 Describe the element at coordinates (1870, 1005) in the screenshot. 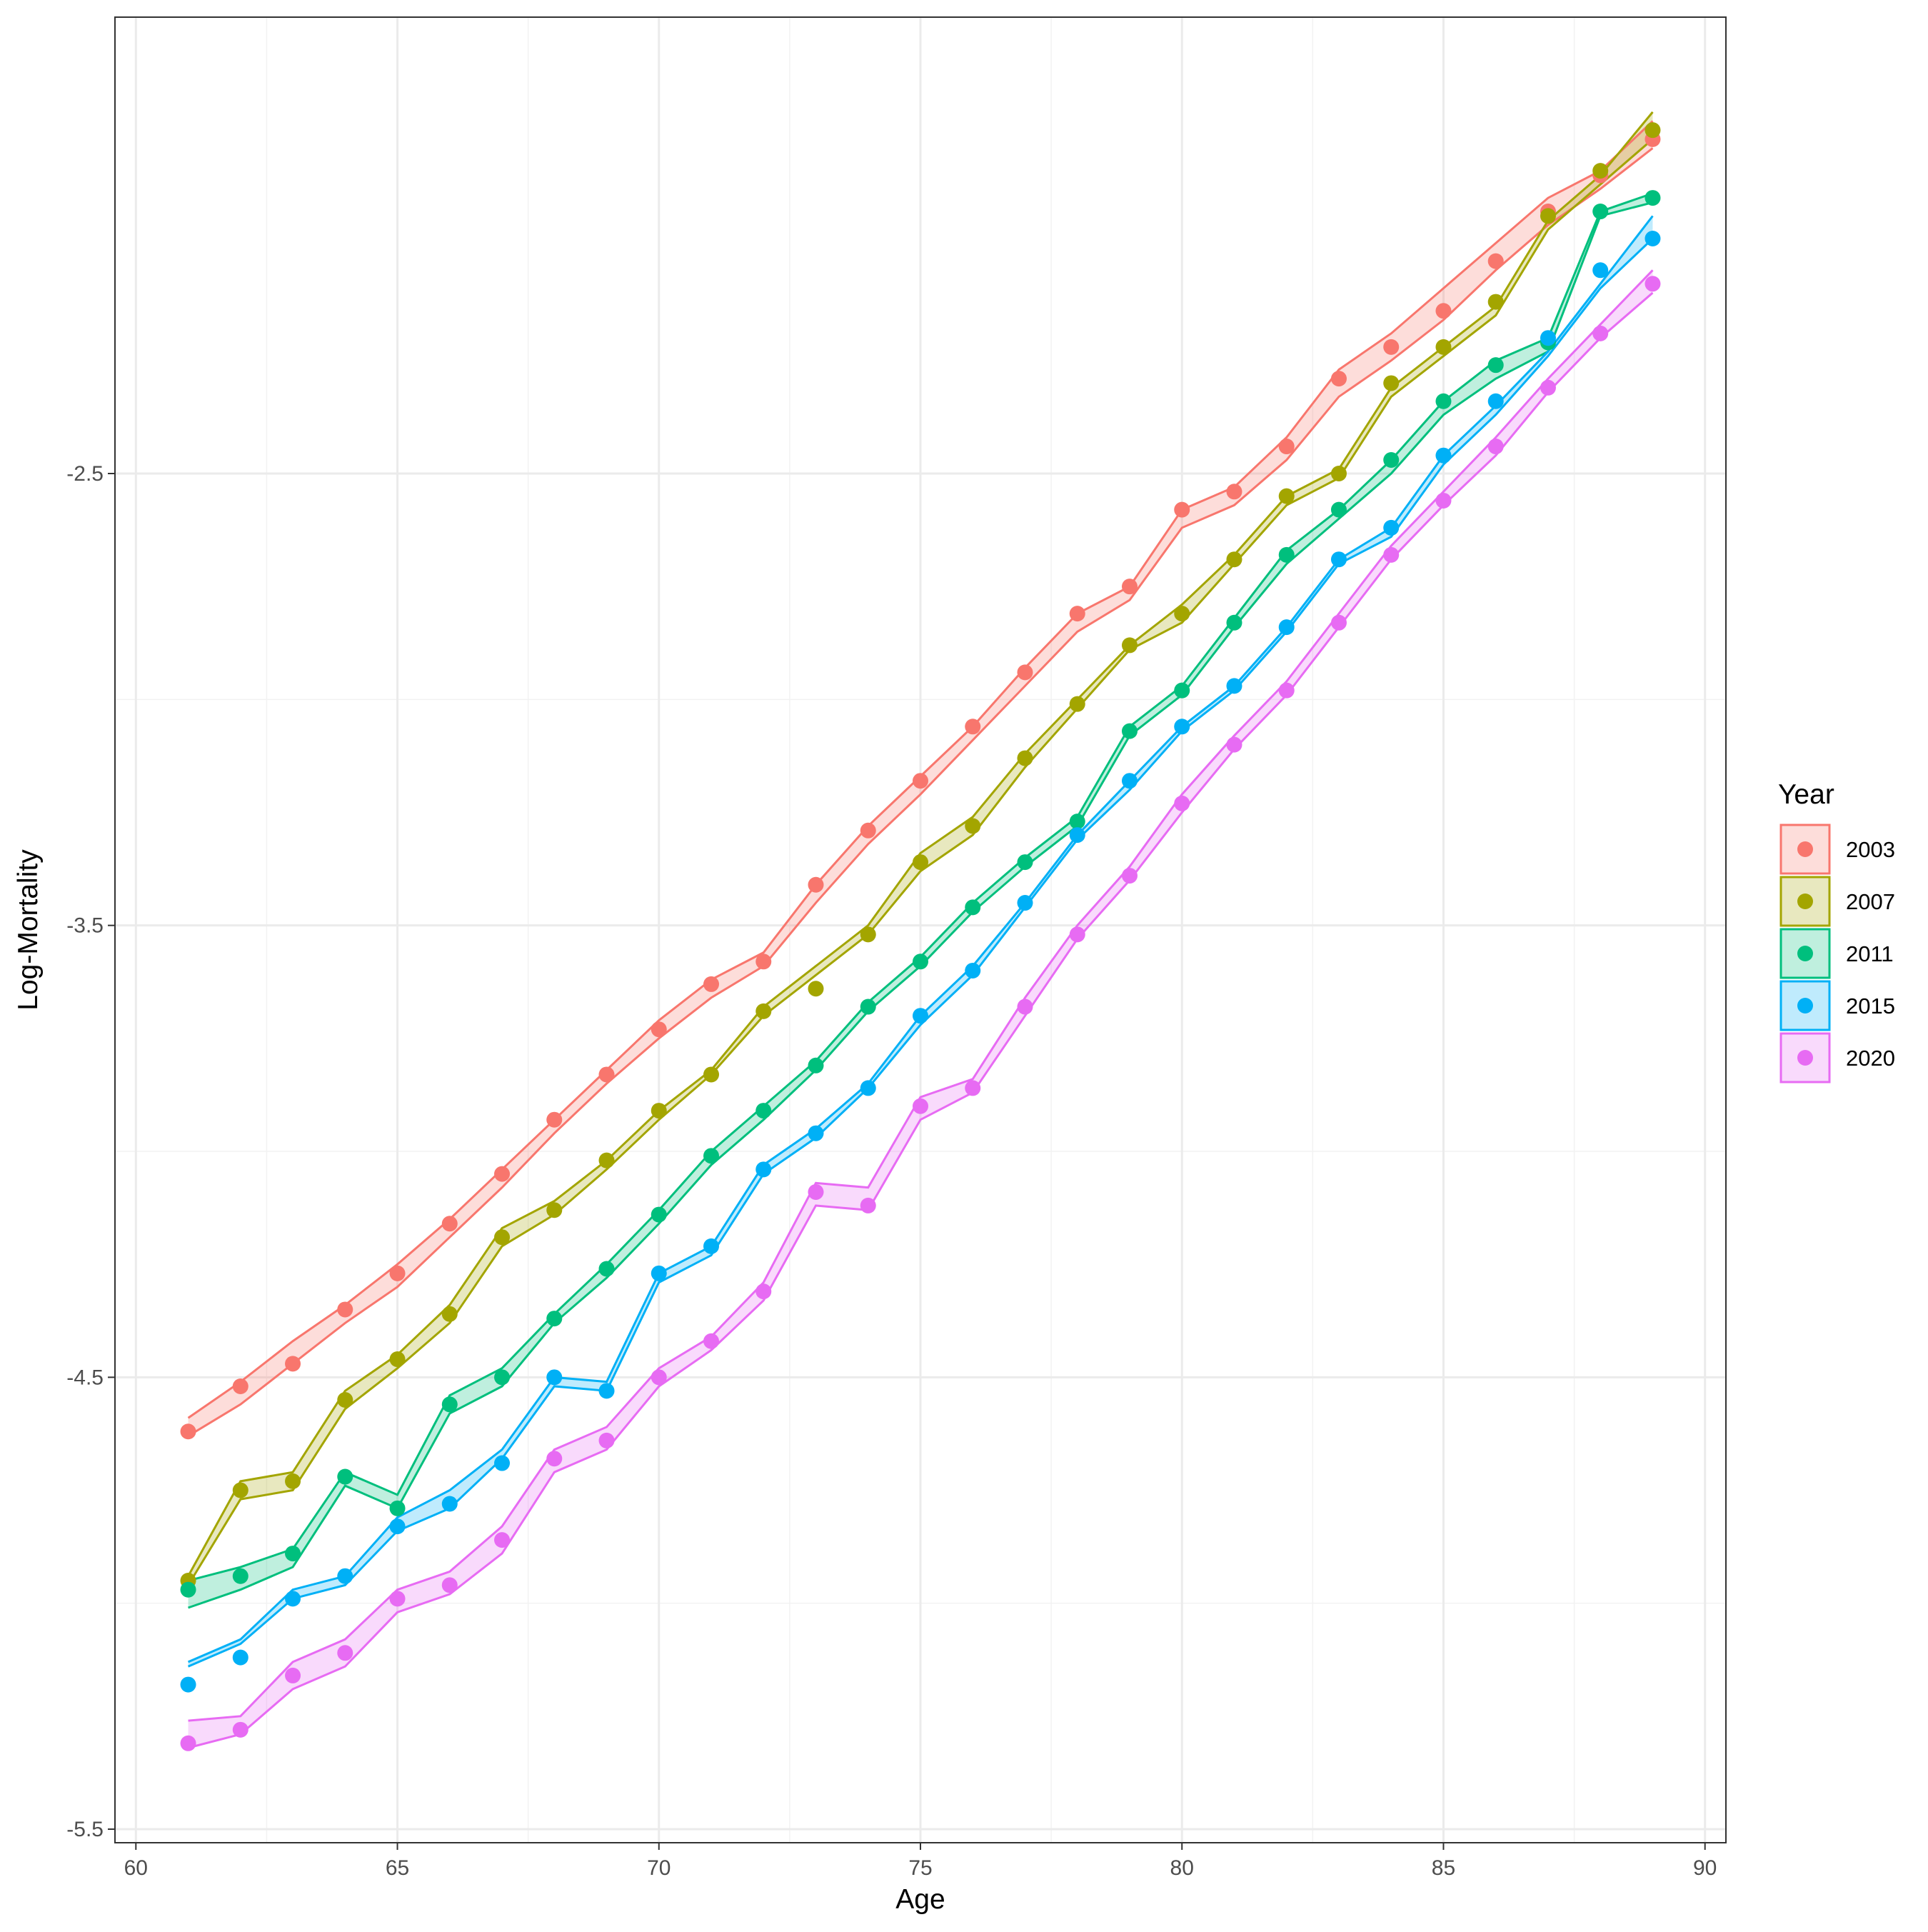

I see `legend-label-2015: 2015` at that location.